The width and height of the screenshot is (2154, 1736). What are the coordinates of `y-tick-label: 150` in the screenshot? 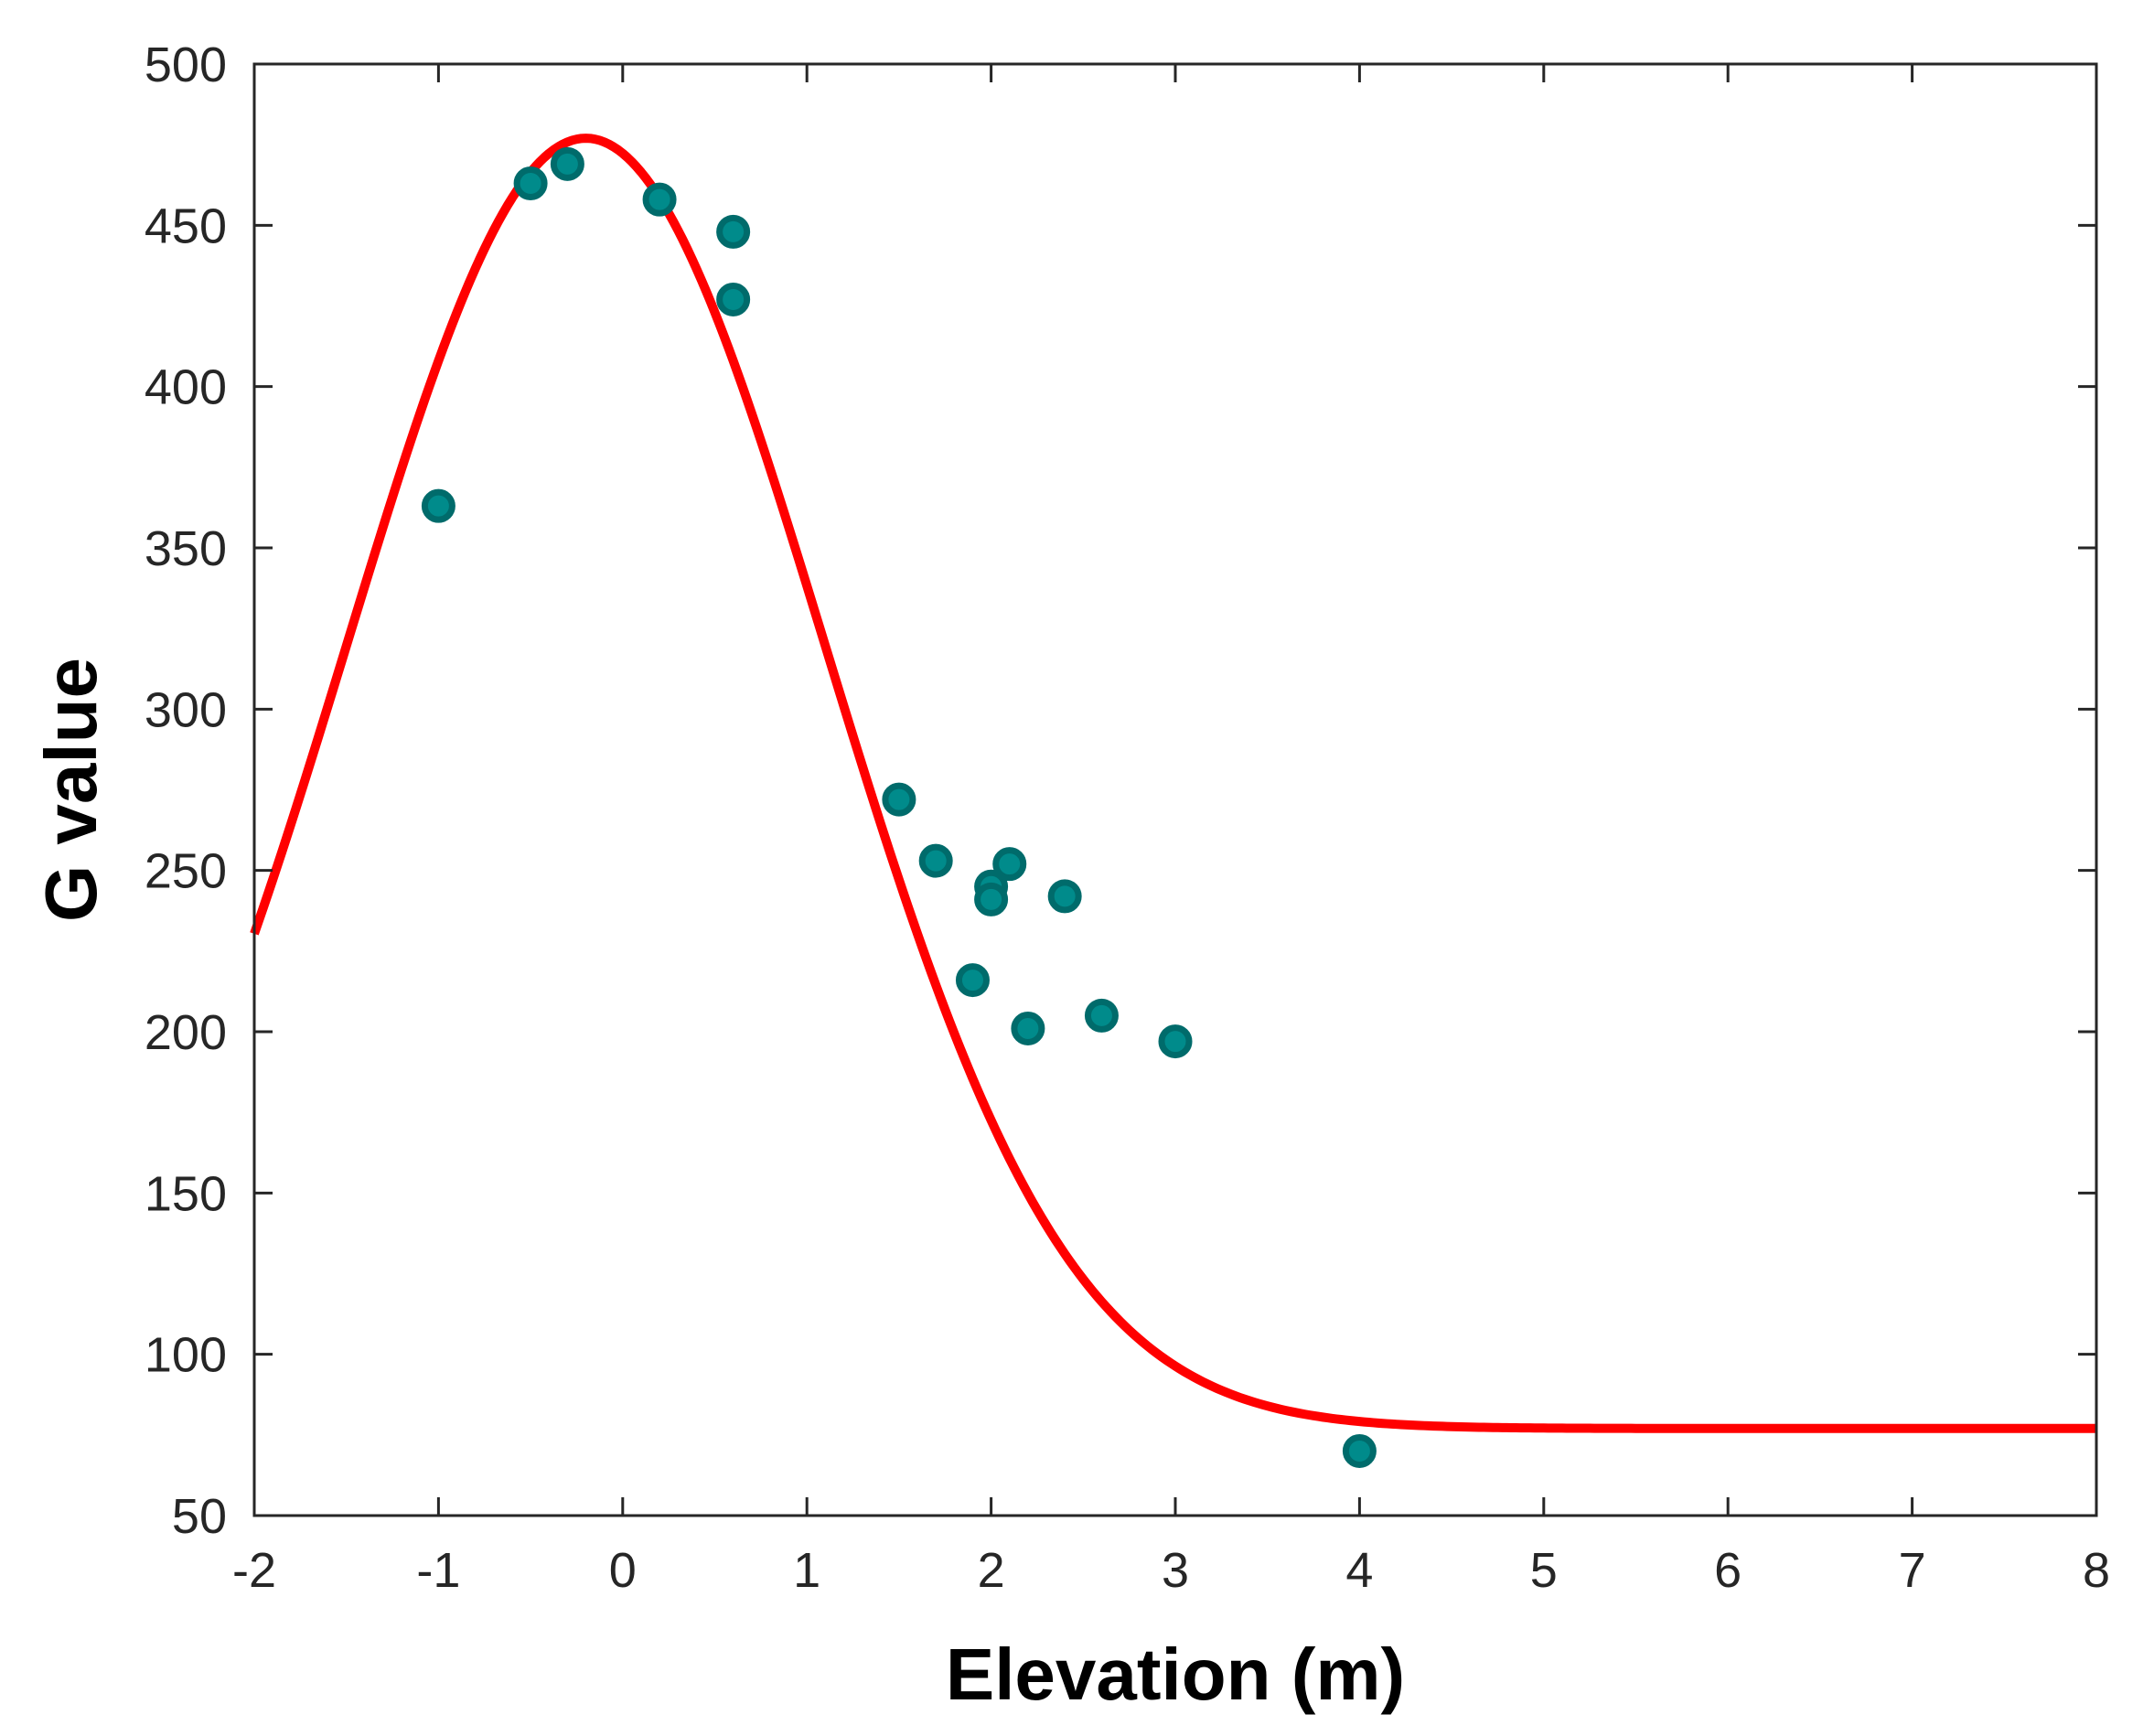 It's located at (186, 1193).